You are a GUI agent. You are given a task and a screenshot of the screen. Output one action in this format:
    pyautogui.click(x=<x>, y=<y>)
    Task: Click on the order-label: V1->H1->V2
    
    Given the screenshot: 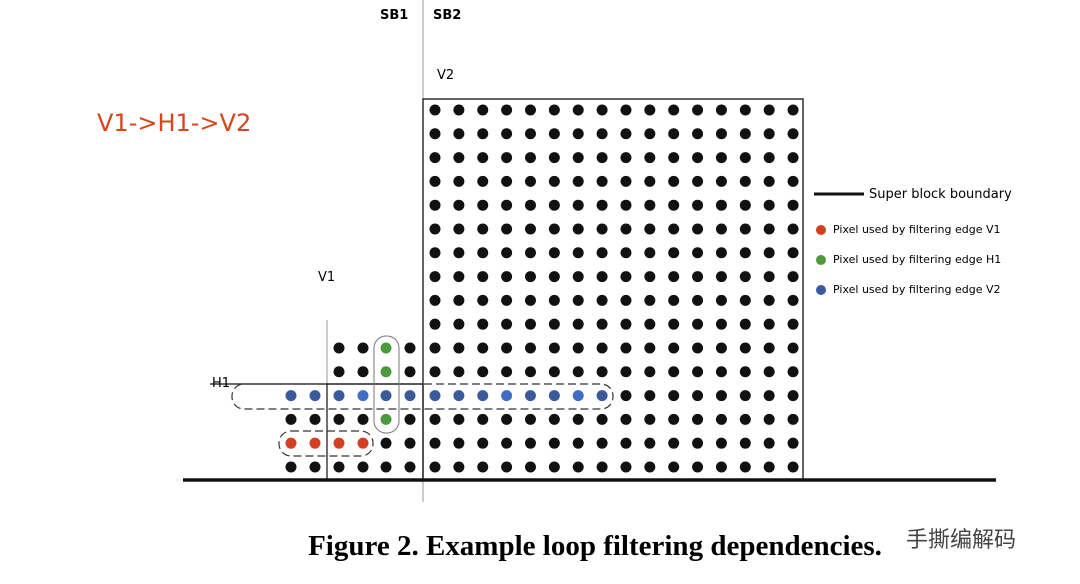 What is the action you would take?
    pyautogui.click(x=174, y=123)
    